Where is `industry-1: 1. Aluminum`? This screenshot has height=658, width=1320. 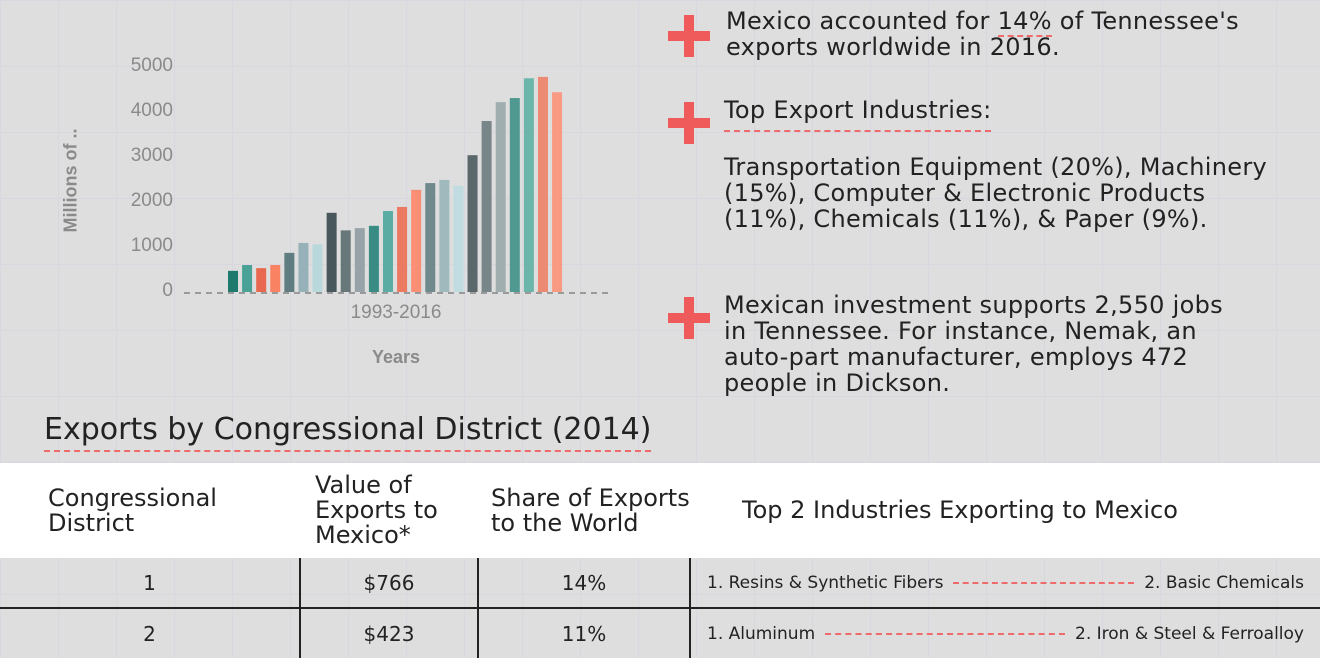
industry-1: 1. Aluminum is located at coordinates (761, 633).